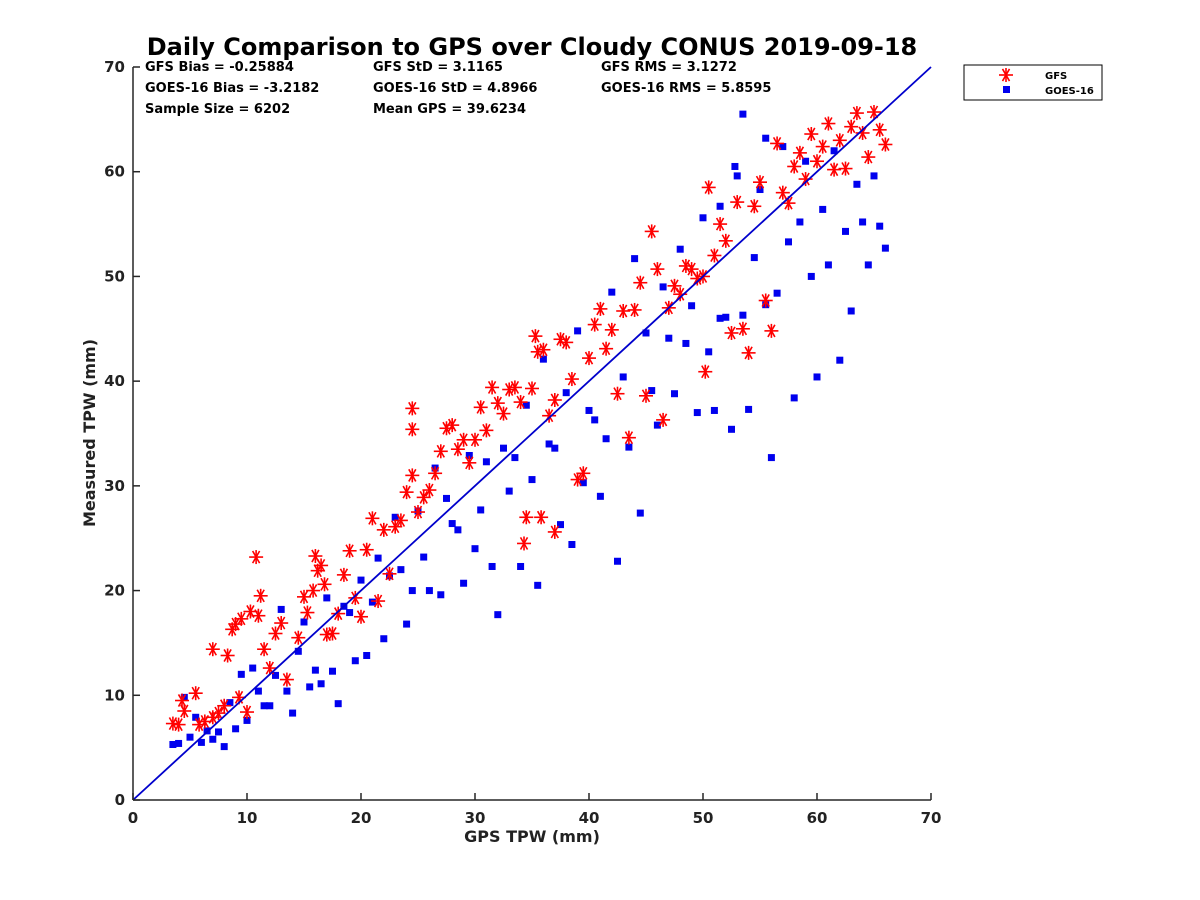  What do you see at coordinates (1006, 75) in the screenshot?
I see `legend-gfs-asterisk-icon` at bounding box center [1006, 75].